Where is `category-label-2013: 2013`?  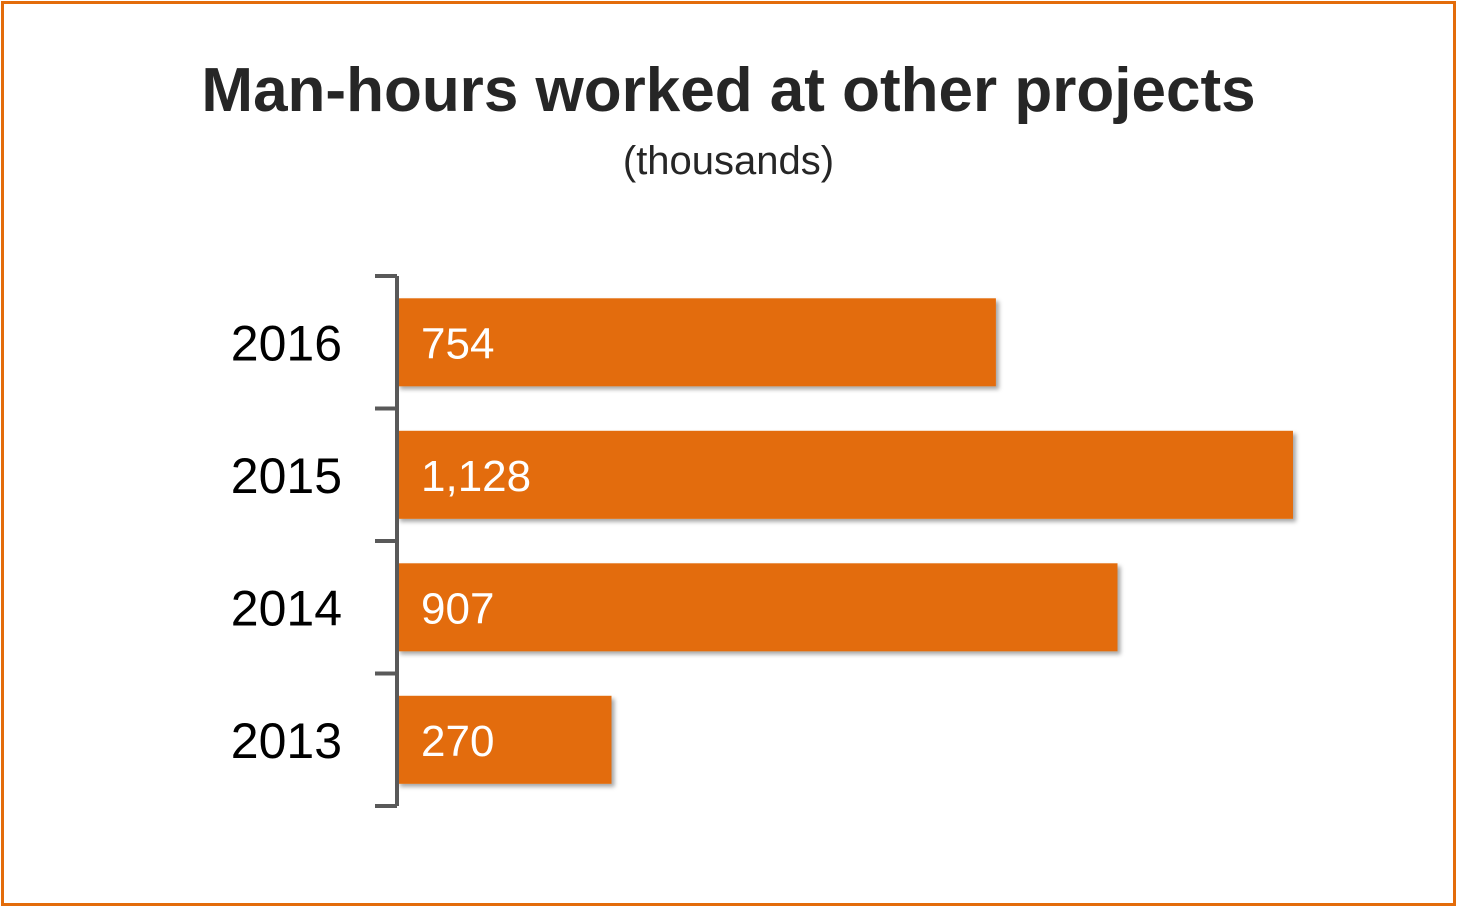 category-label-2013: 2013 is located at coordinates (286, 741).